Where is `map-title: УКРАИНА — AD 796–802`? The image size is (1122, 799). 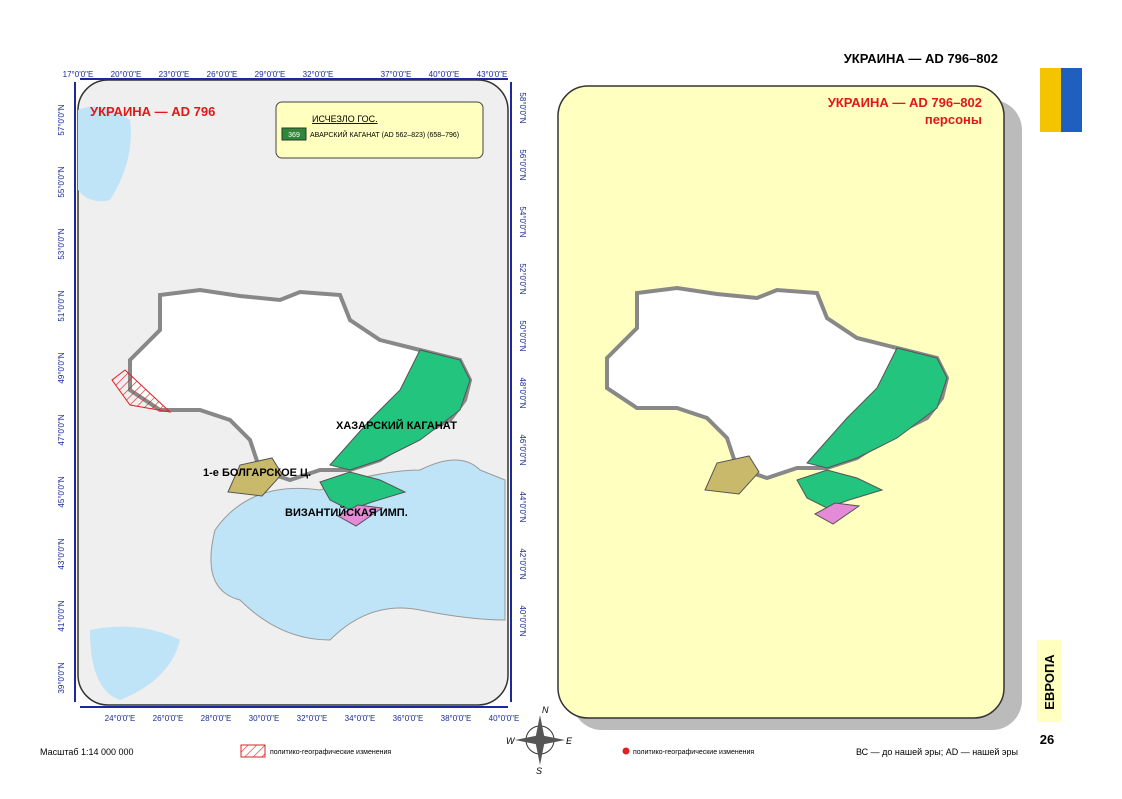 map-title: УКРАИНА — AD 796–802 is located at coordinates (905, 102).